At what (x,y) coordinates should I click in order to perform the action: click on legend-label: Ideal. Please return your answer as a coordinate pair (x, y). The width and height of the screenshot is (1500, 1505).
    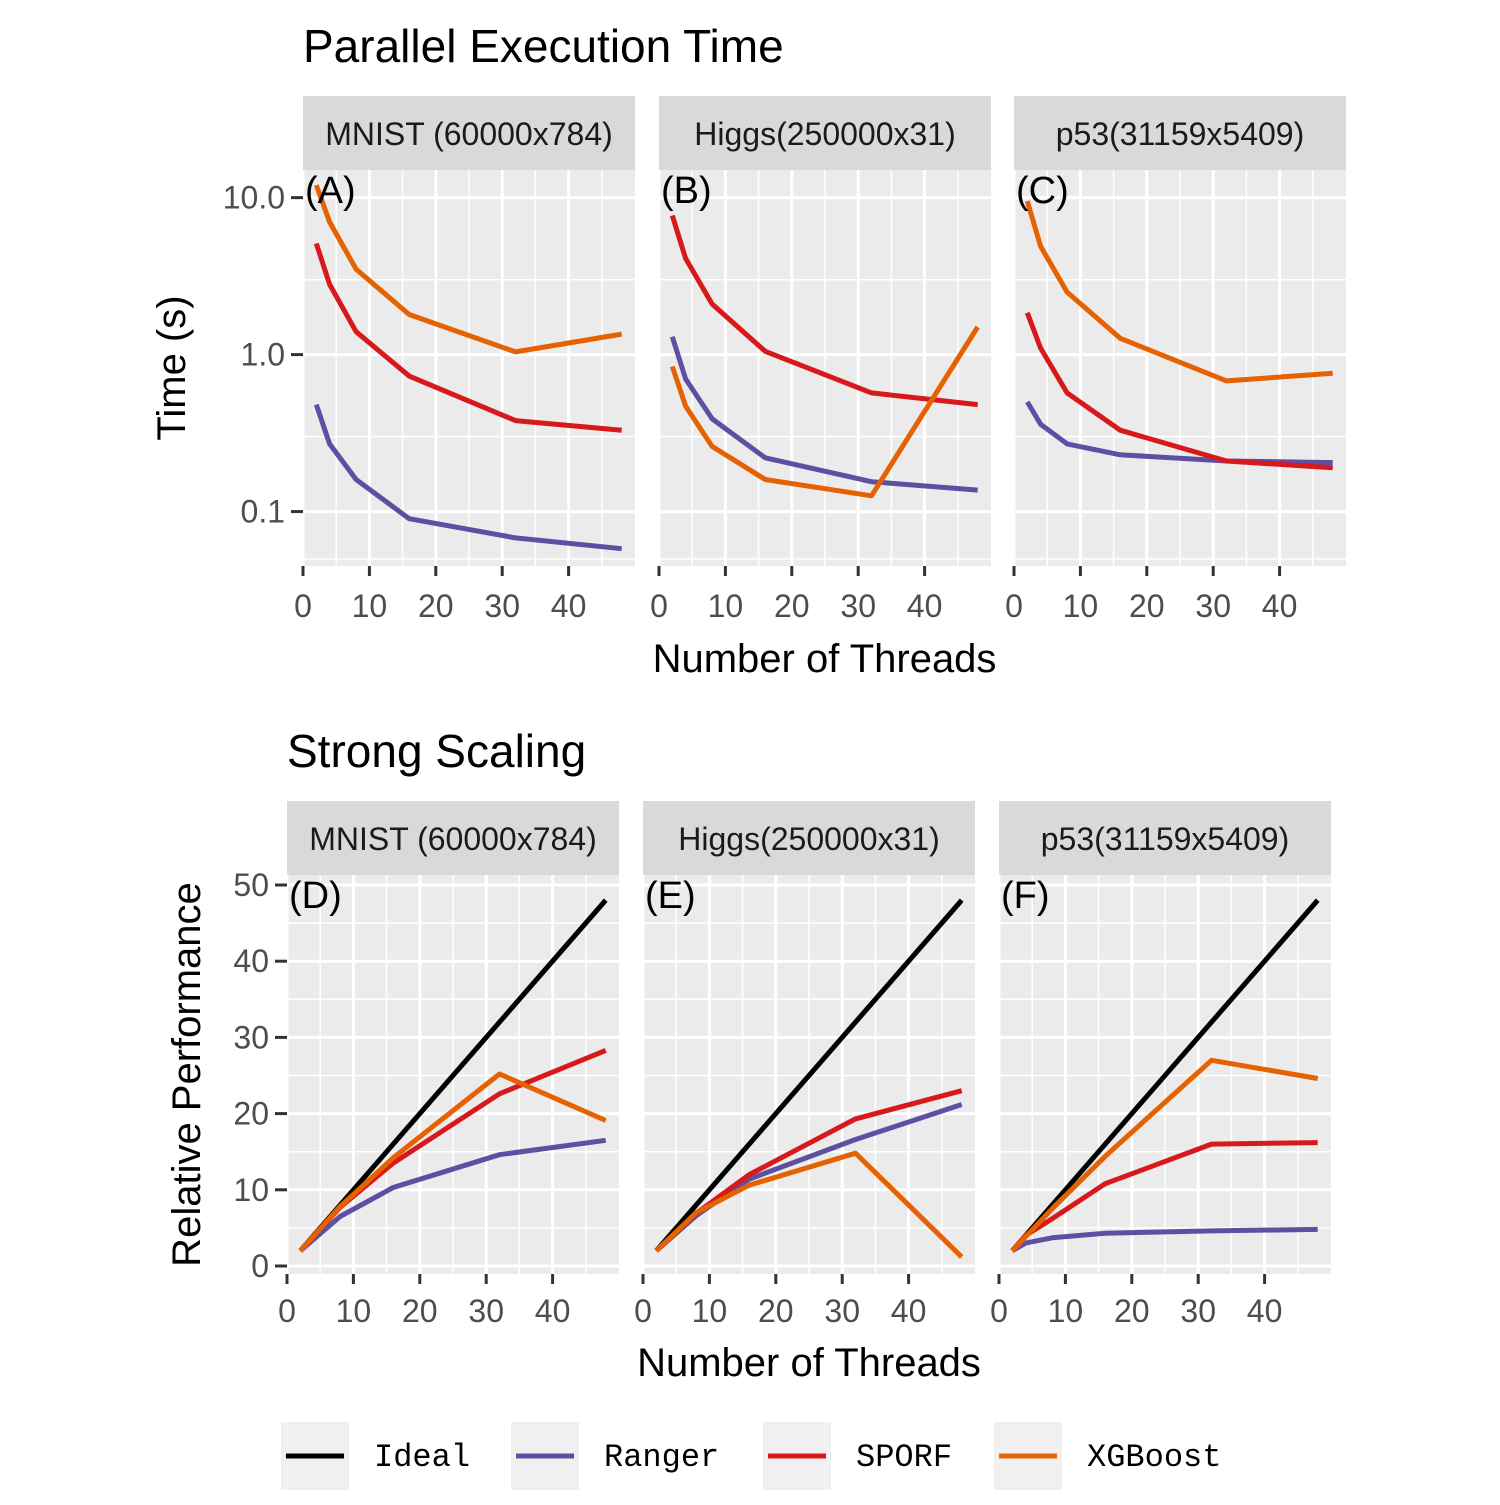
    Looking at the image, I should click on (422, 1457).